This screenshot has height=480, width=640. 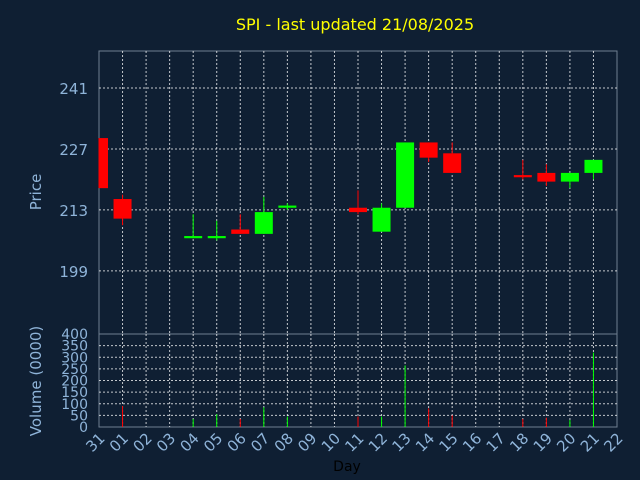 What do you see at coordinates (73, 272) in the screenshot?
I see `price-tick-label: 199` at bounding box center [73, 272].